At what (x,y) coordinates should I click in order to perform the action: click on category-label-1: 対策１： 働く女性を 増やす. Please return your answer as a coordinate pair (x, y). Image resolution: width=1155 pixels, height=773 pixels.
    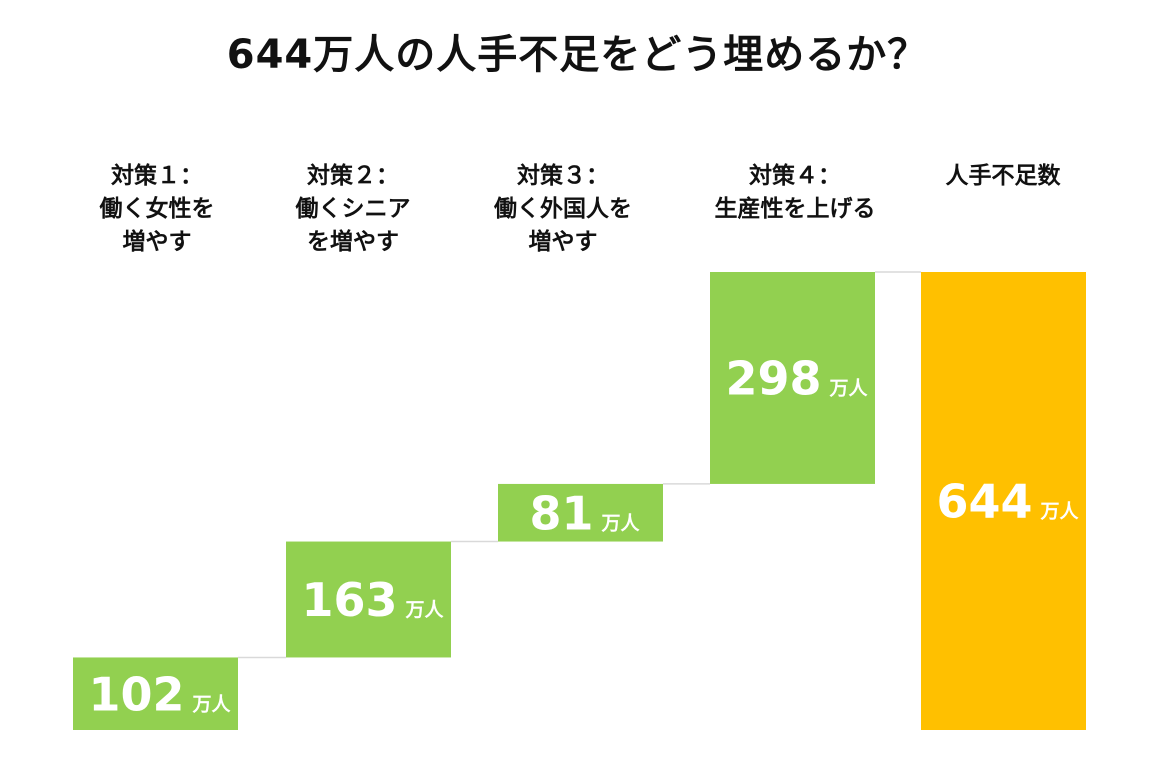
    Looking at the image, I should click on (157, 209).